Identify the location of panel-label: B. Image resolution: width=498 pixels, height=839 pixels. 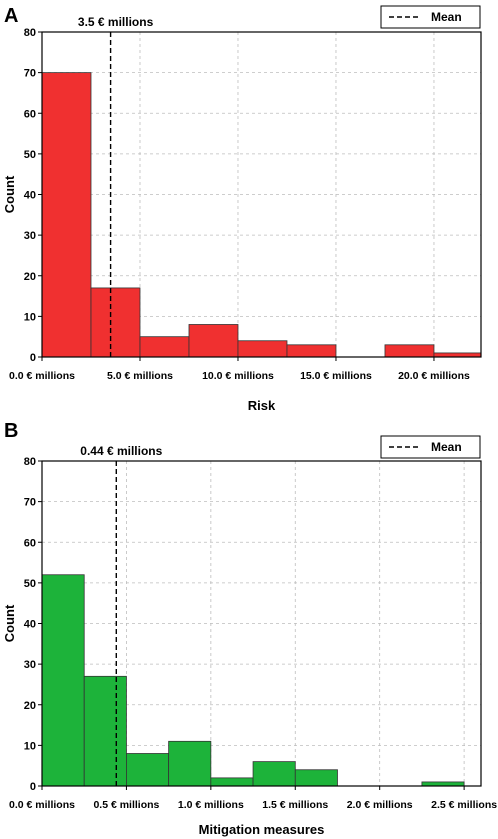
(11, 431).